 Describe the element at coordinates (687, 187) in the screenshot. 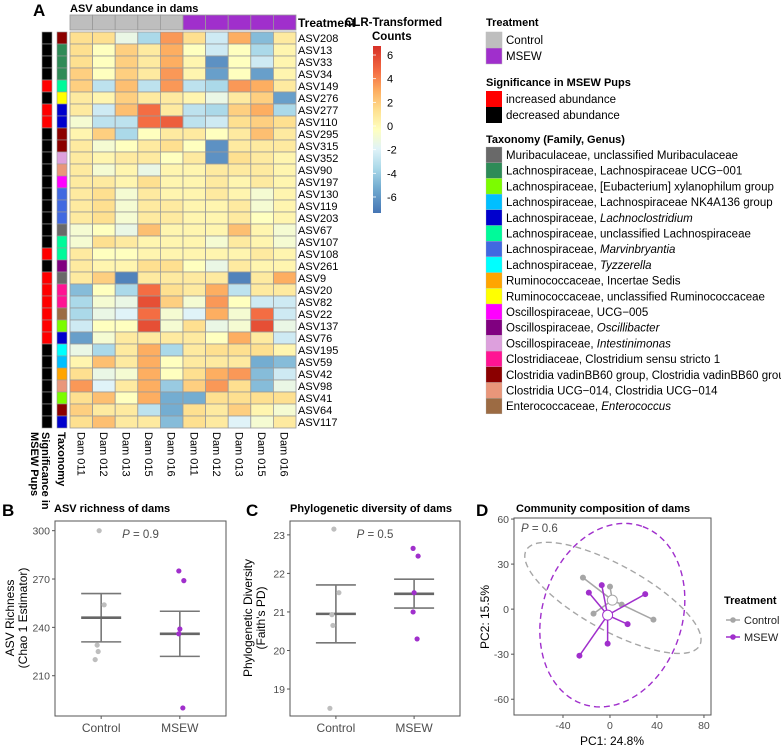

I see `taxonomy-genus: [Eubacterium] xylanophilum group` at that location.